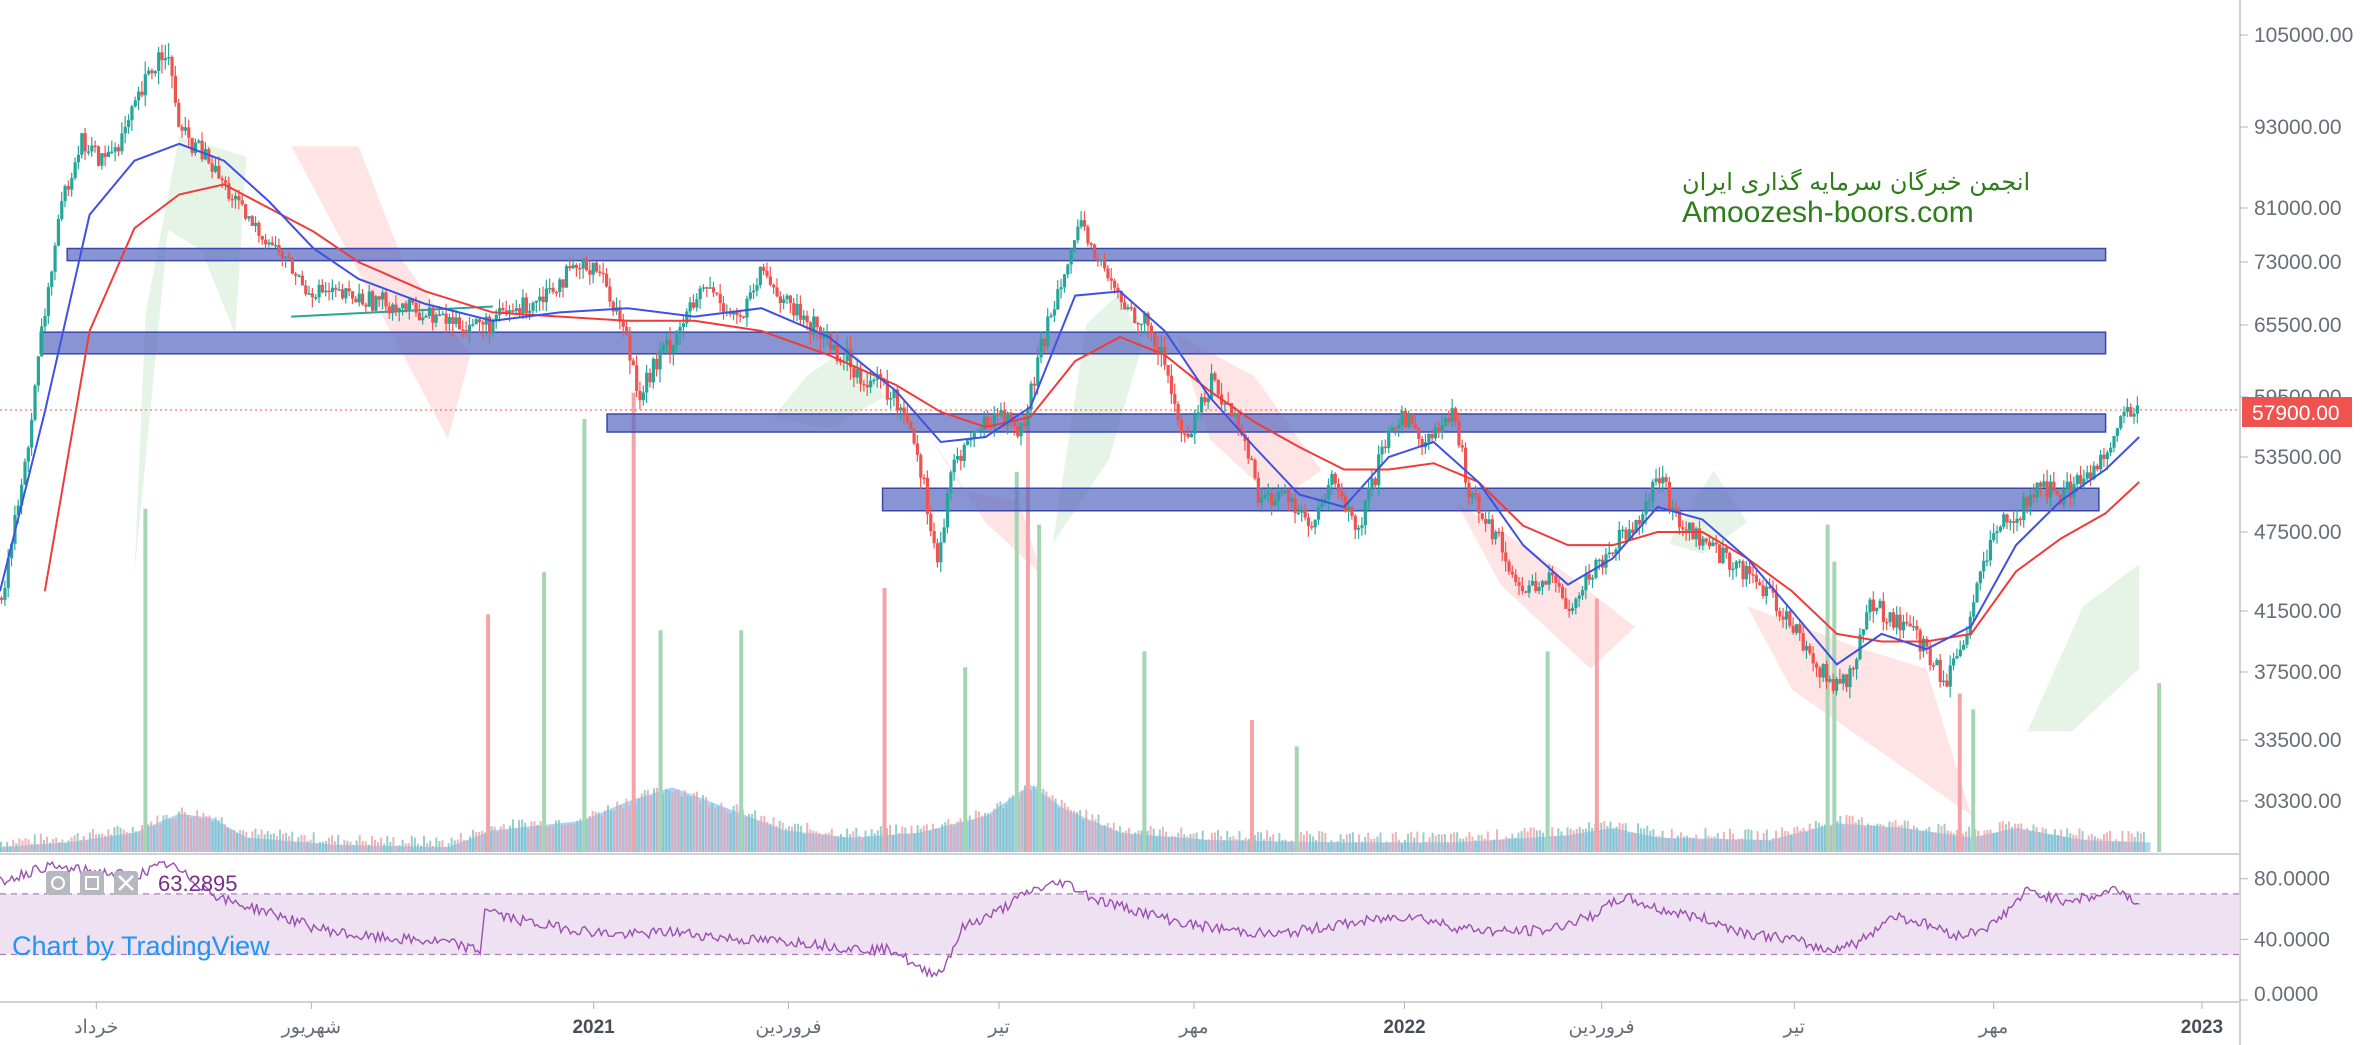 The height and width of the screenshot is (1045, 2362). I want to click on price-tick-label: 73000.00, so click(2298, 262).